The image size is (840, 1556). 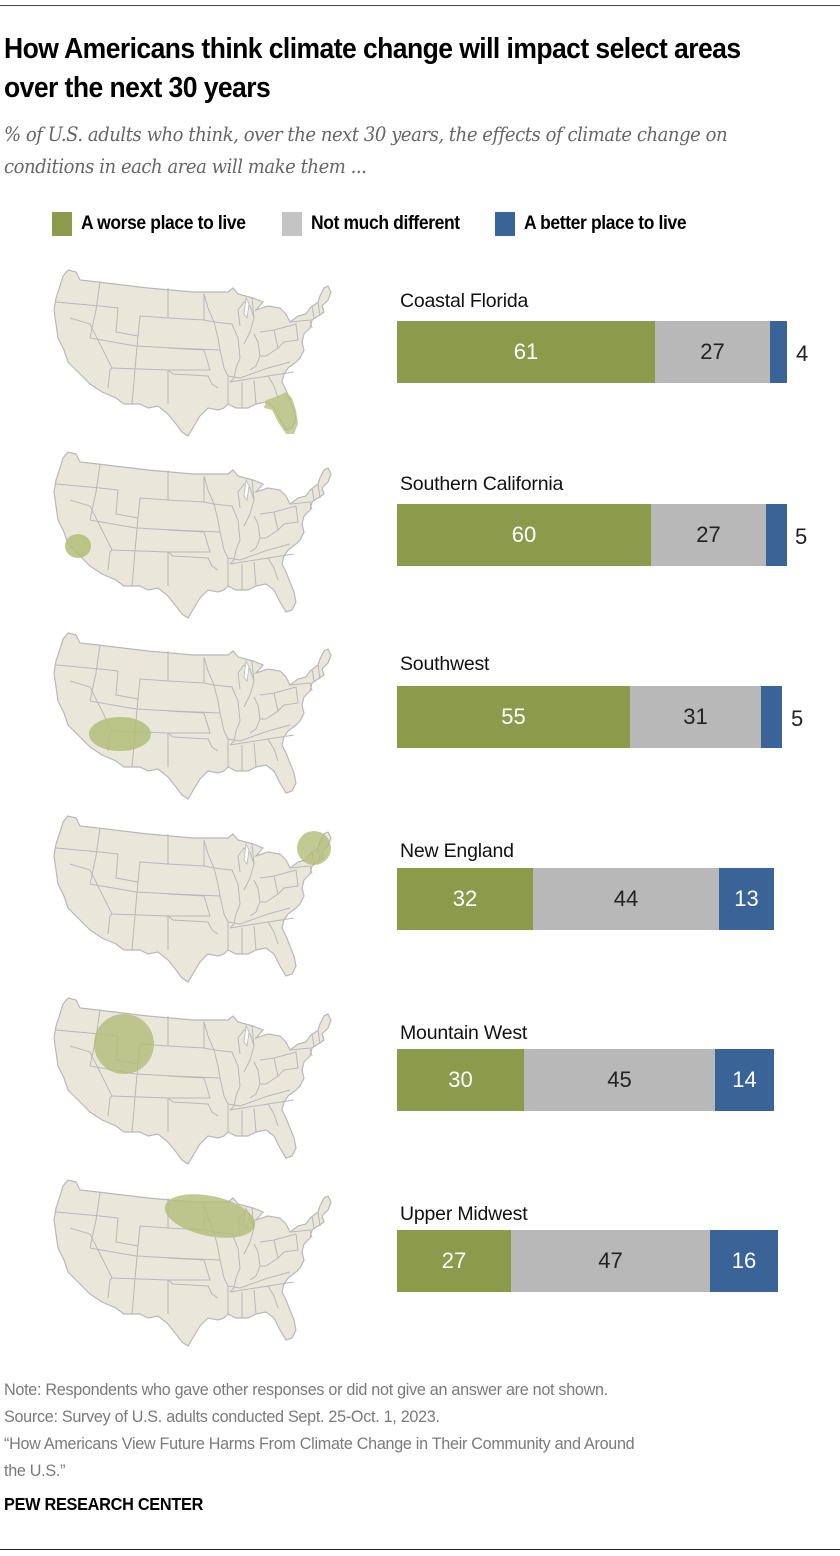 I want to click on stacked-bar-upper-midwest: 27 47 16, so click(x=587, y=1261).